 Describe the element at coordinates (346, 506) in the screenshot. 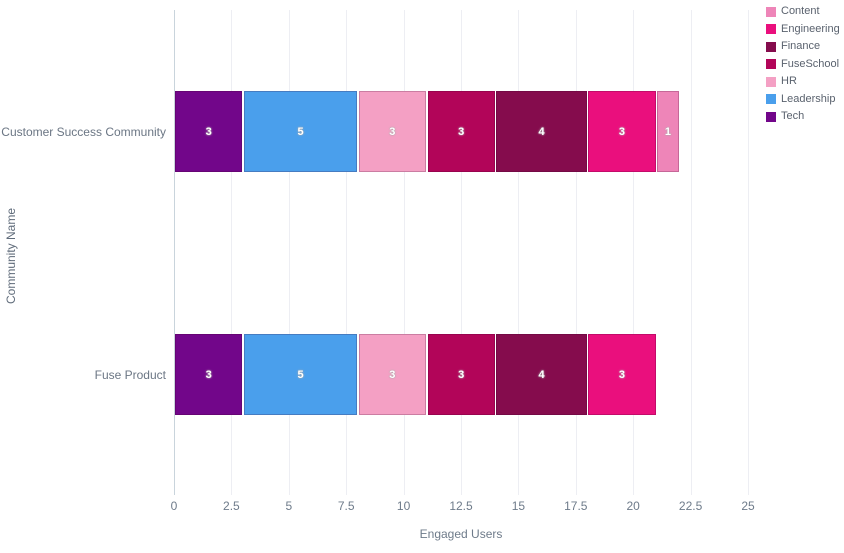

I see `x-tick-7.5: 7.5` at that location.